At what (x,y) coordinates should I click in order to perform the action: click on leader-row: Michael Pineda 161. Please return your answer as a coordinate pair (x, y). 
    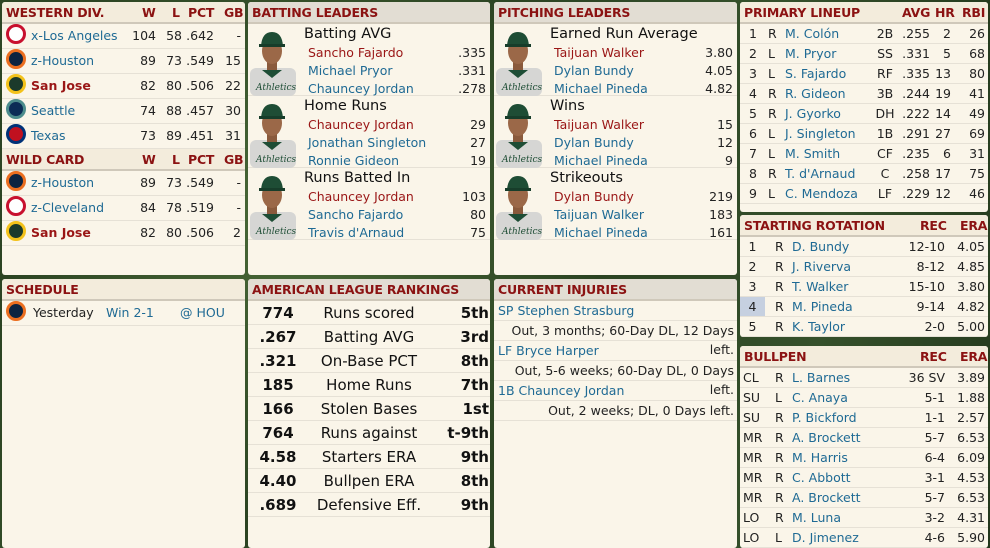
    Looking at the image, I should click on (643, 233).